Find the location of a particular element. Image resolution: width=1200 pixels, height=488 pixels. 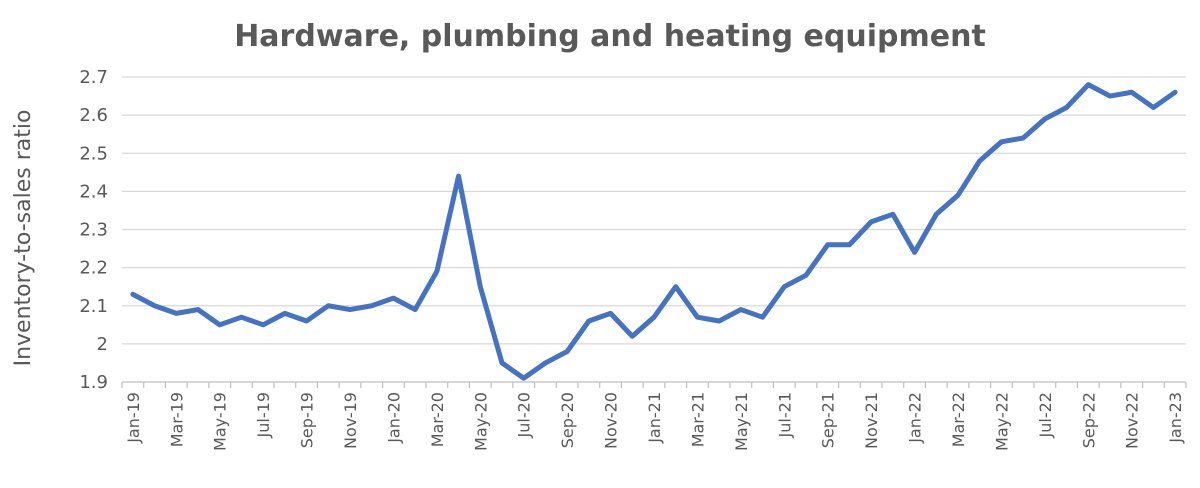

x-tick-label: Jul-19 is located at coordinates (263, 415).